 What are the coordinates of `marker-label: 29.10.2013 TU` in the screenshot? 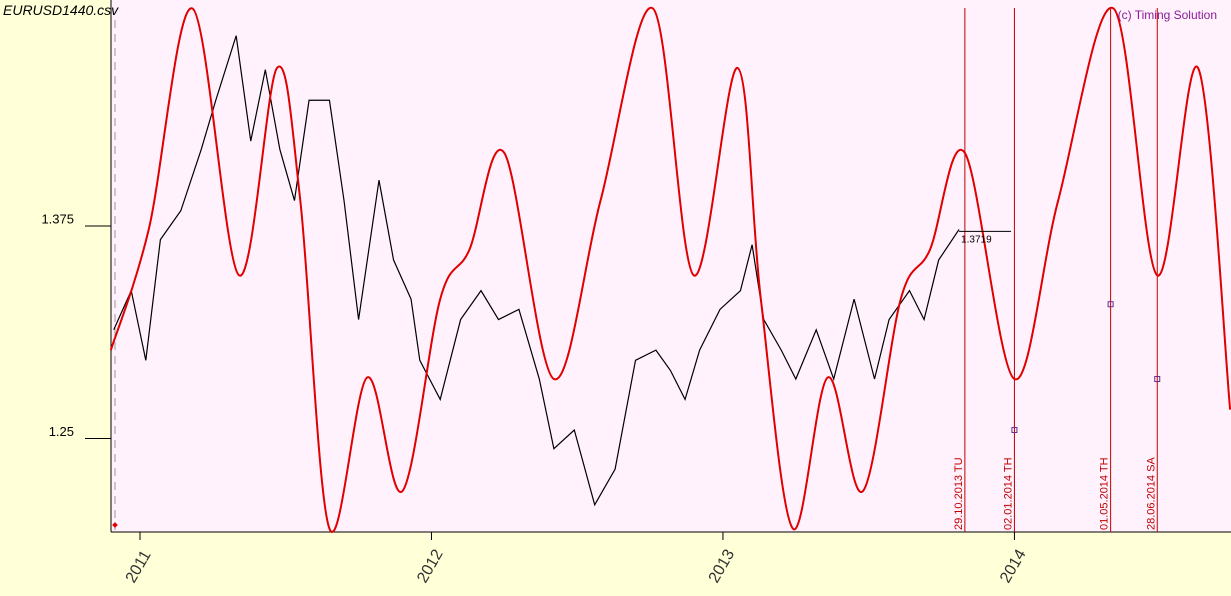 It's located at (959, 493).